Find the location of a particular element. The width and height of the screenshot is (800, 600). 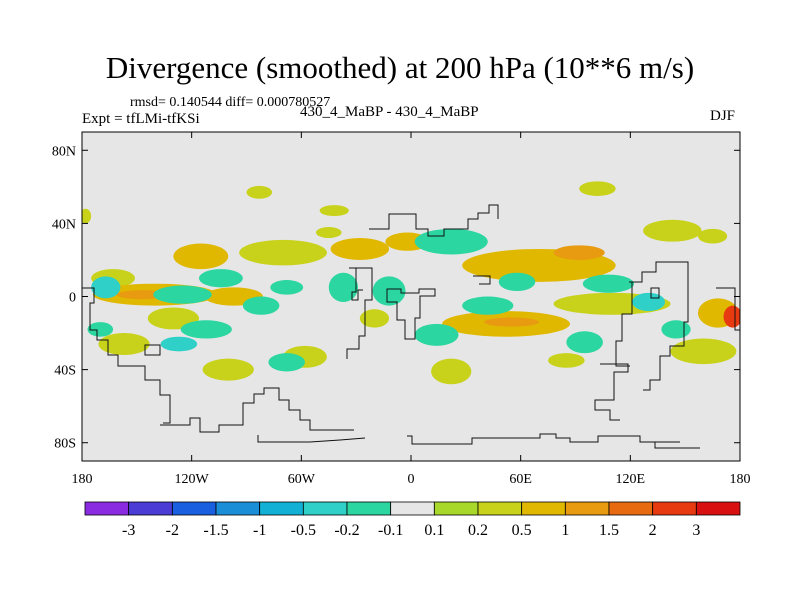

y-tick-label: 0 is located at coordinates (72, 298).